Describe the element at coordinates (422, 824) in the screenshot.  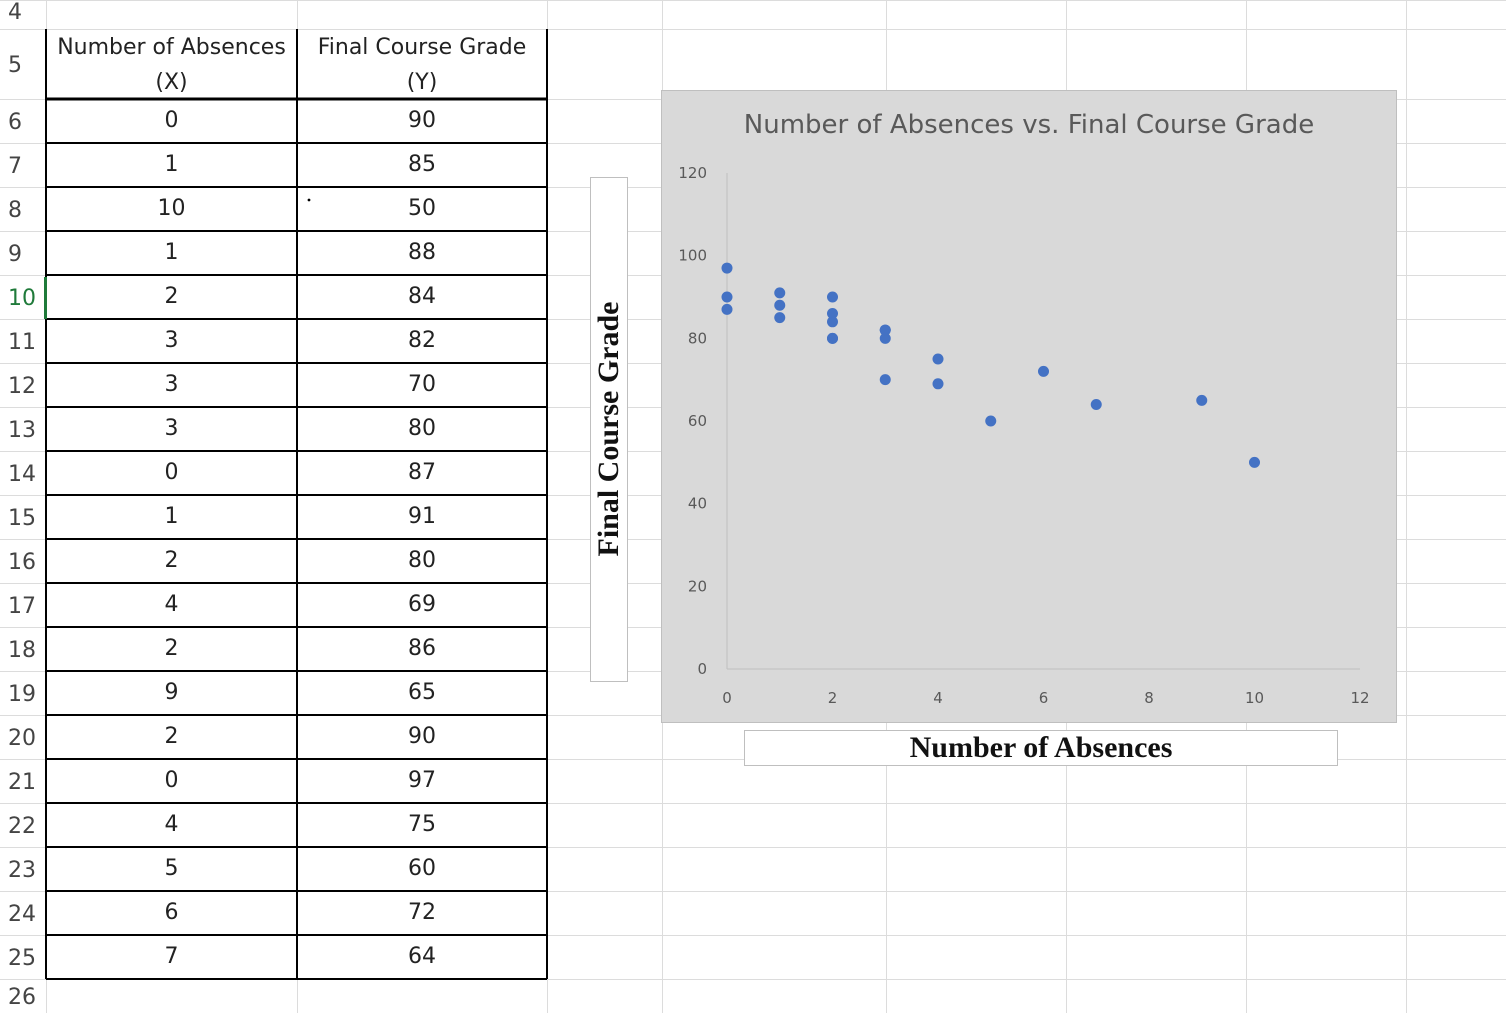
I see `cell-grade: 75` at that location.